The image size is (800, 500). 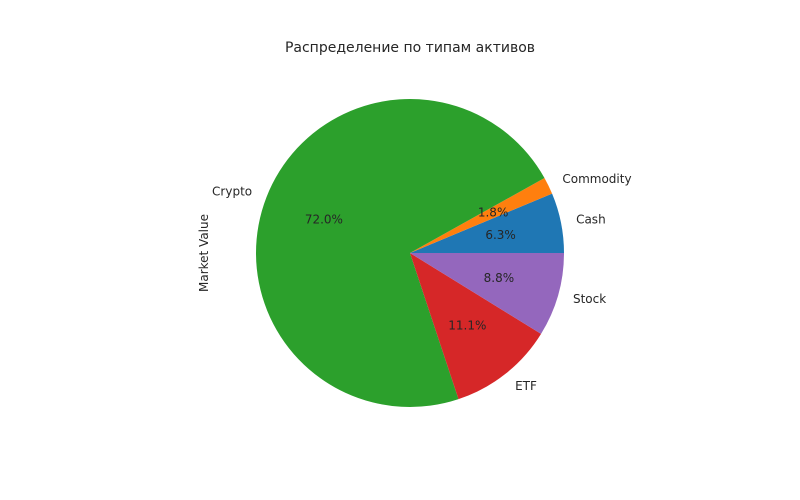 I want to click on pie-percent-labels: 6.3% 1.8% 72.0% 11.1% 8.8%, so click(x=410, y=269).